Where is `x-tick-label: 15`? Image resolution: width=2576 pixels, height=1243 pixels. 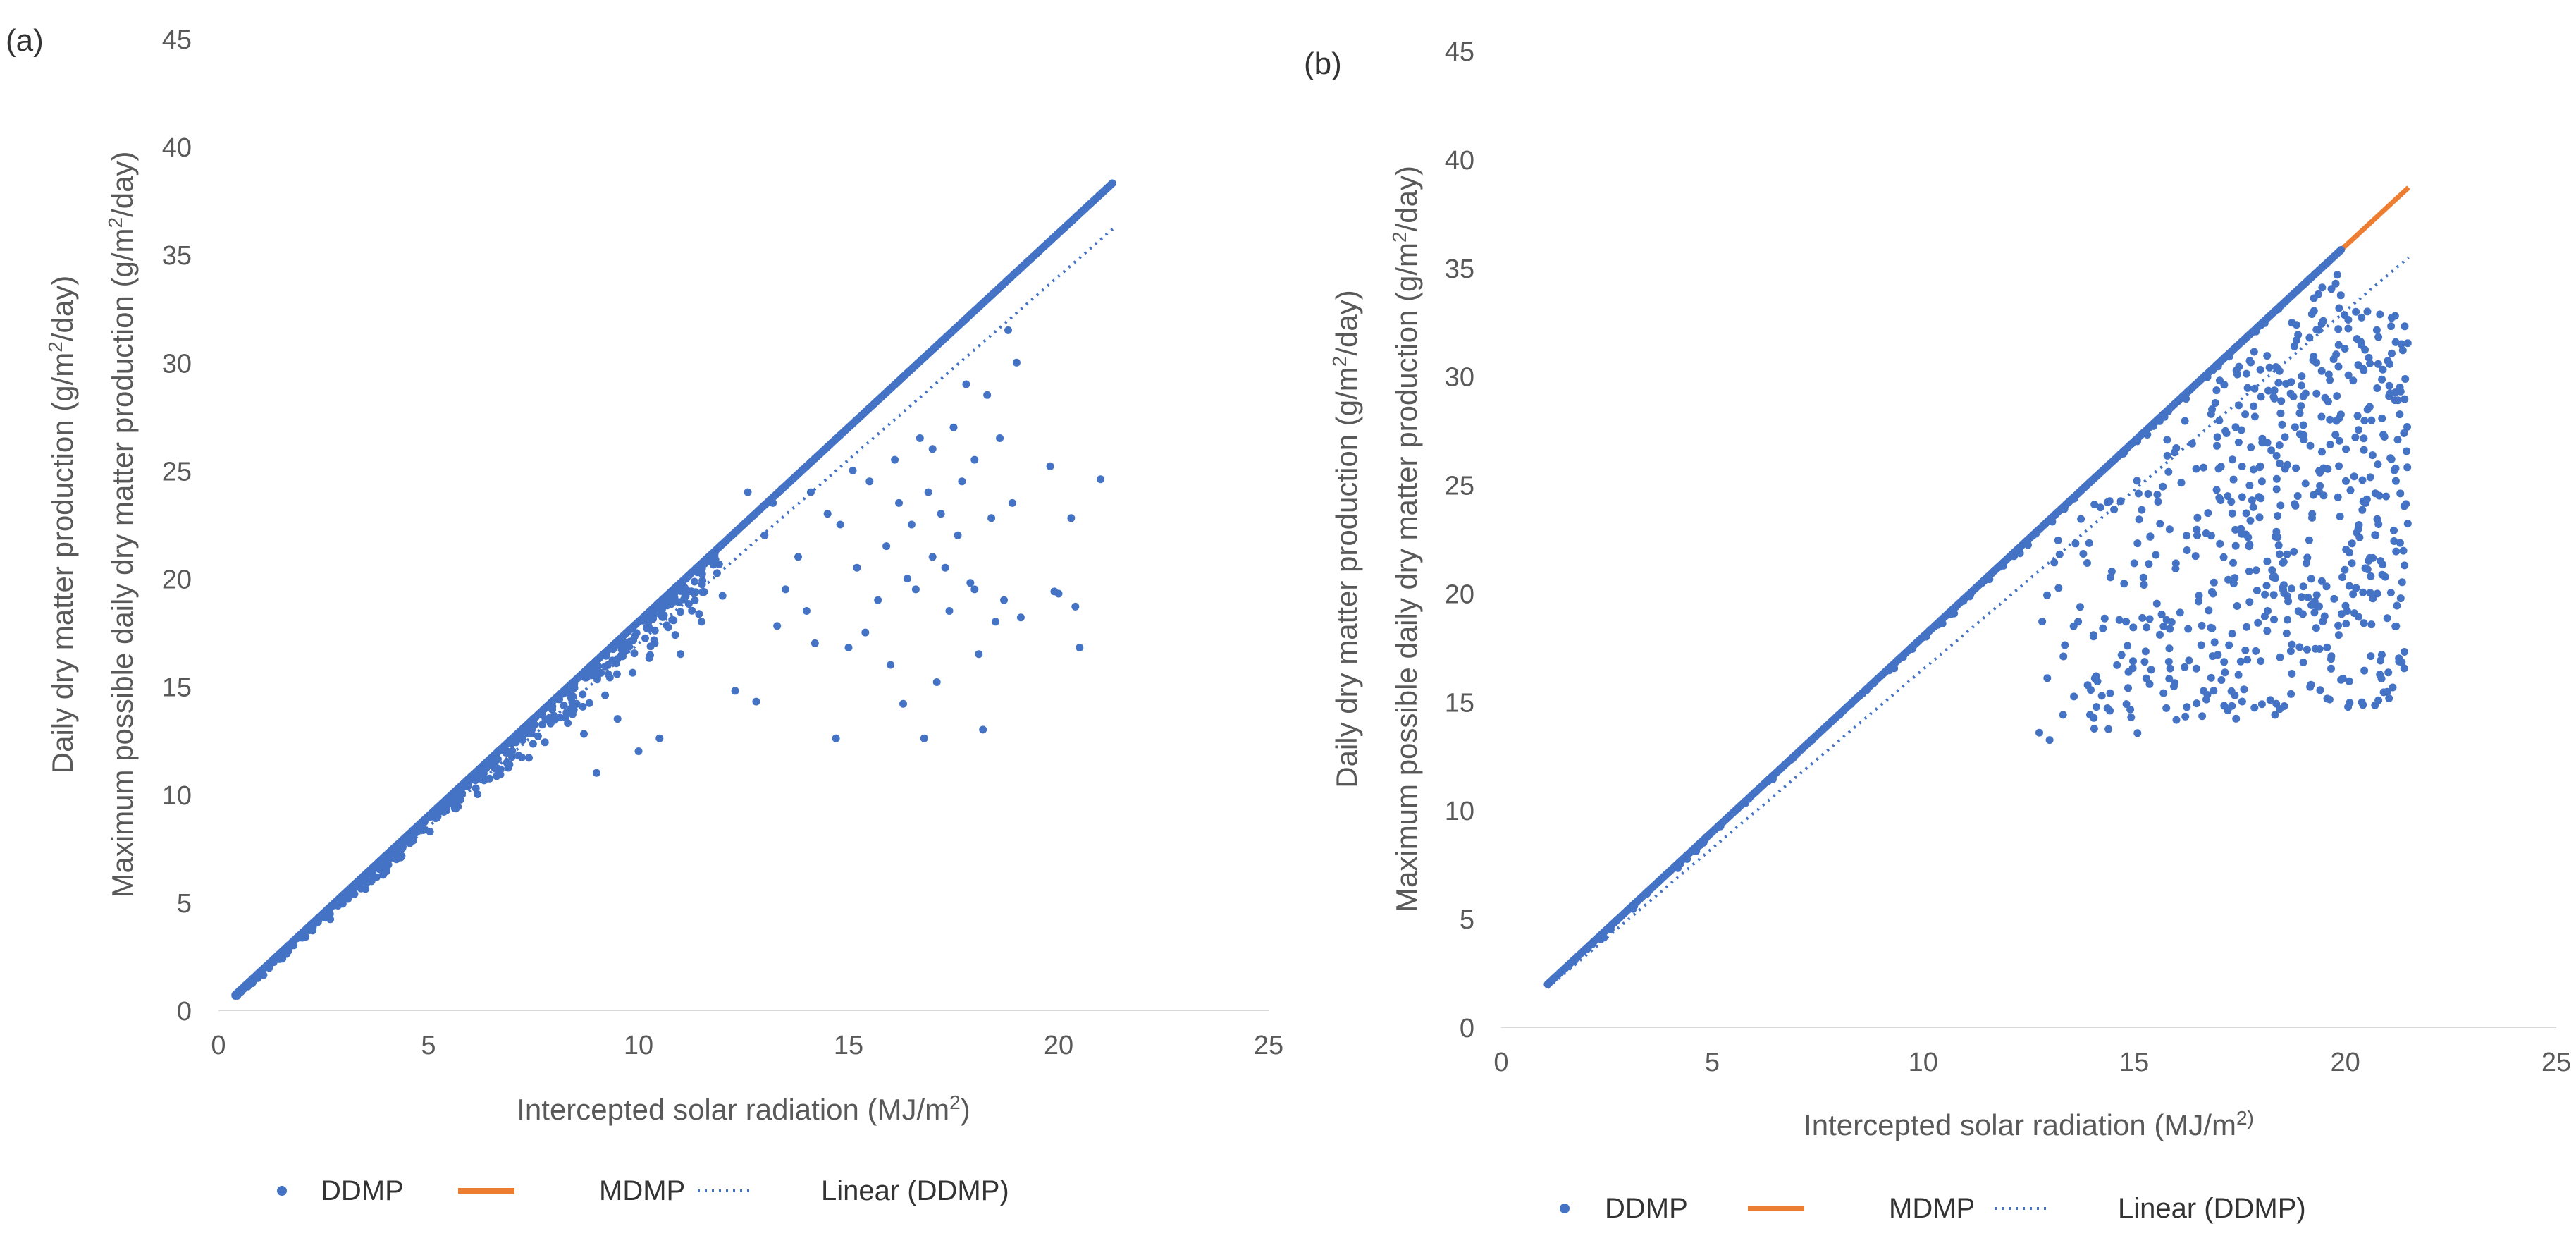
x-tick-label: 15 is located at coordinates (2134, 1062).